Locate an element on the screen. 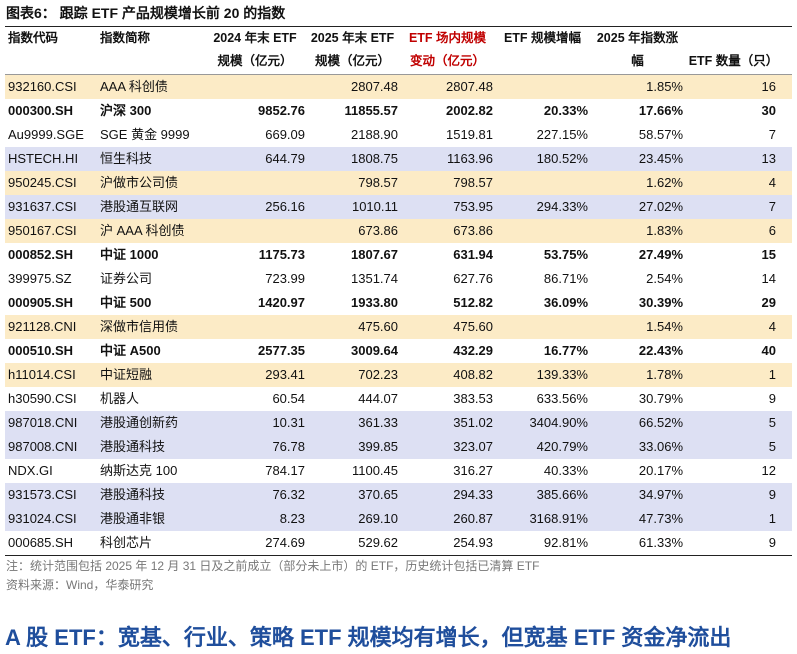  table-cell: 1.78% is located at coordinates (664, 374).